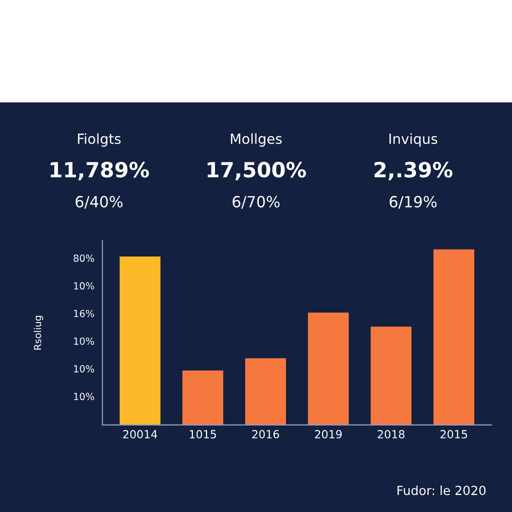 This screenshot has width=512, height=512. What do you see at coordinates (454, 434) in the screenshot?
I see `x-tick-label: 2015` at bounding box center [454, 434].